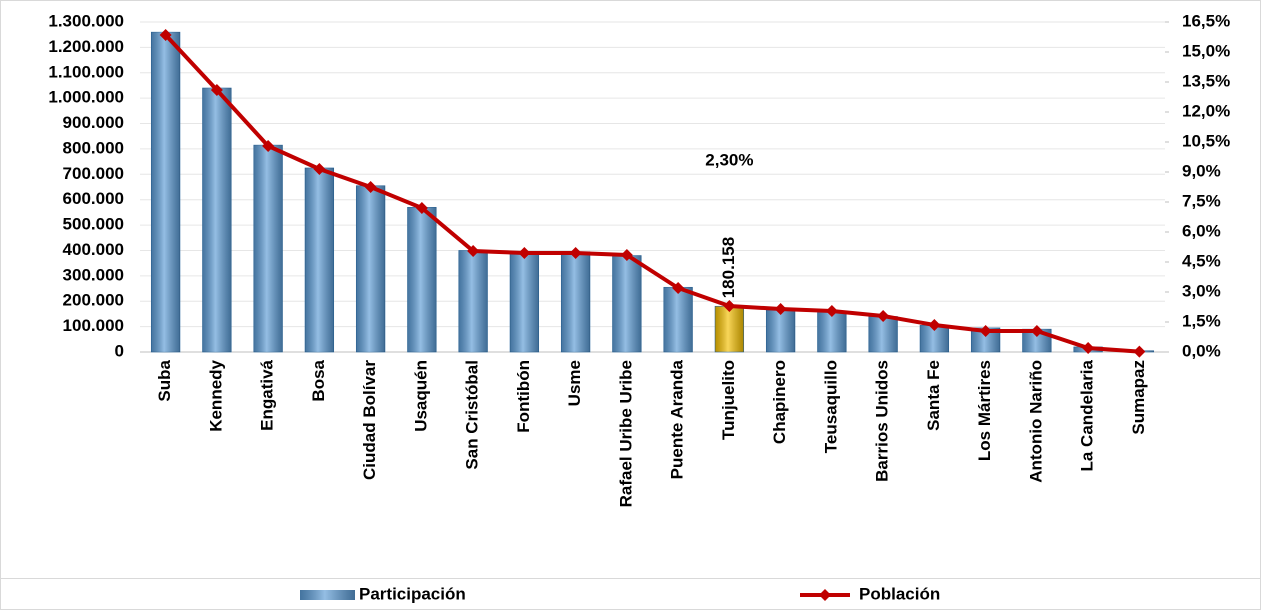  Describe the element at coordinates (93, 198) in the screenshot. I see `y-tick-label: 600.000` at that location.